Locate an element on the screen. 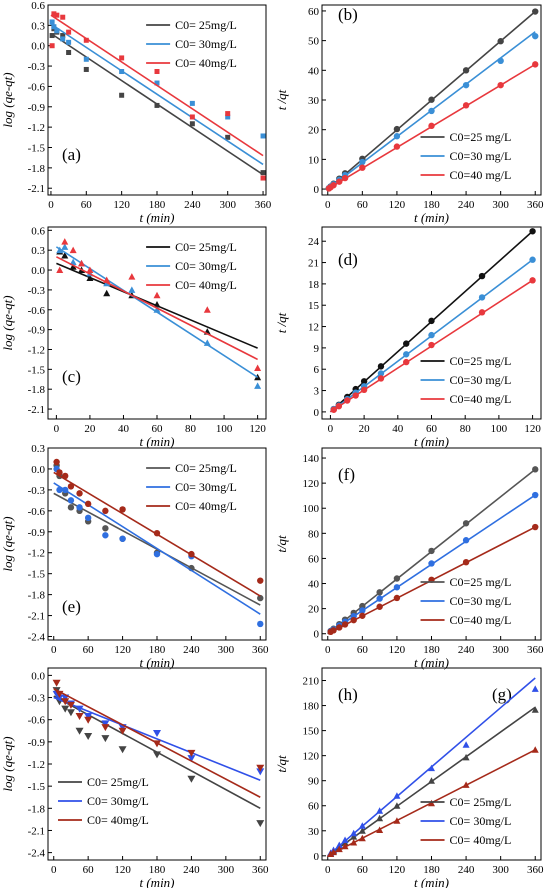 The image size is (550, 888). y-tick-label: 90 is located at coordinates (314, 782).